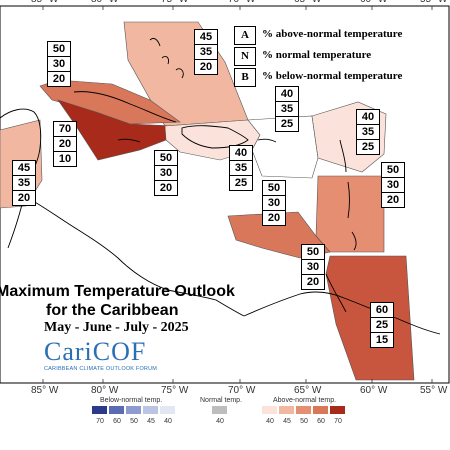 The height and width of the screenshot is (450, 450). I want to click on prob-normal: 20, so click(65, 144).